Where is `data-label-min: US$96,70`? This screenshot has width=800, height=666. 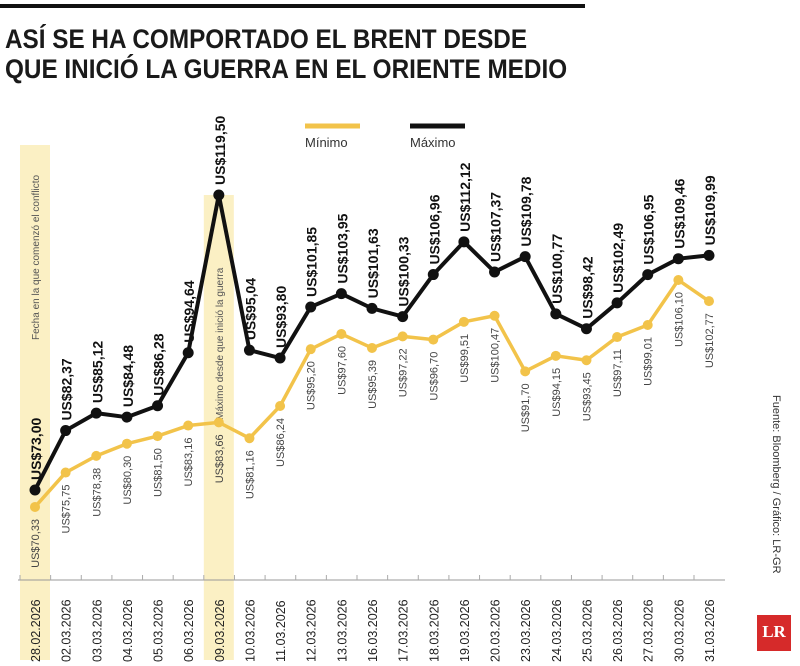 data-label-min: US$96,70 is located at coordinates (434, 376).